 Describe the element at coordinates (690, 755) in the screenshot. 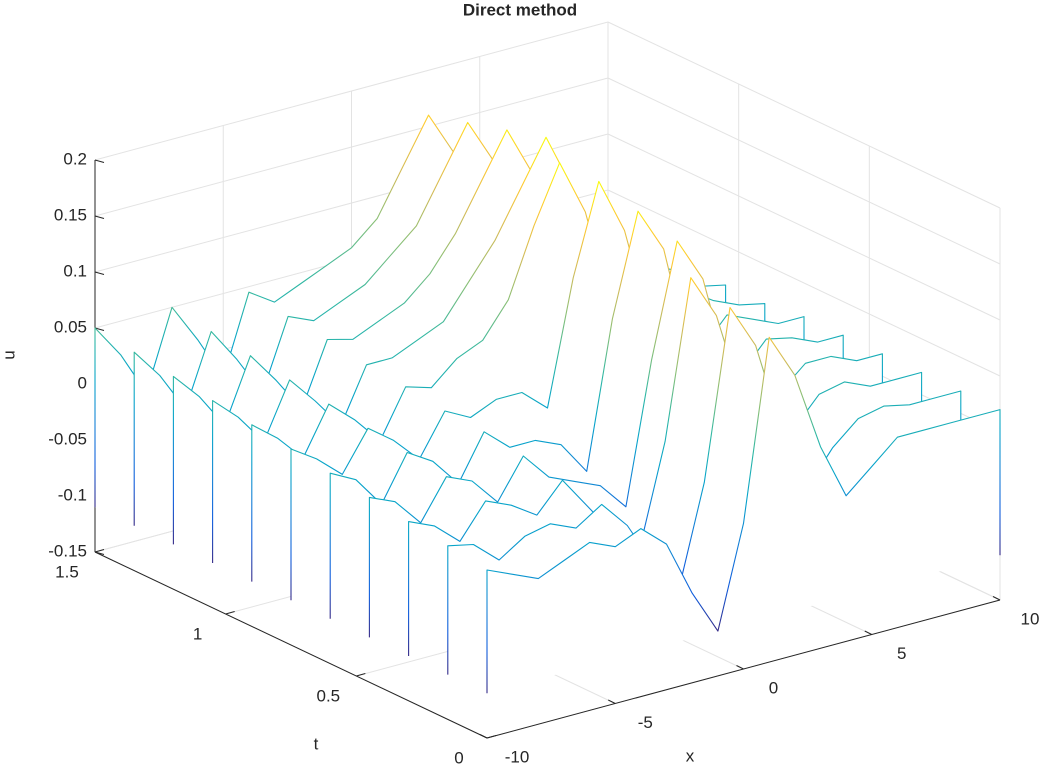

I see `x-axis-label: x` at that location.